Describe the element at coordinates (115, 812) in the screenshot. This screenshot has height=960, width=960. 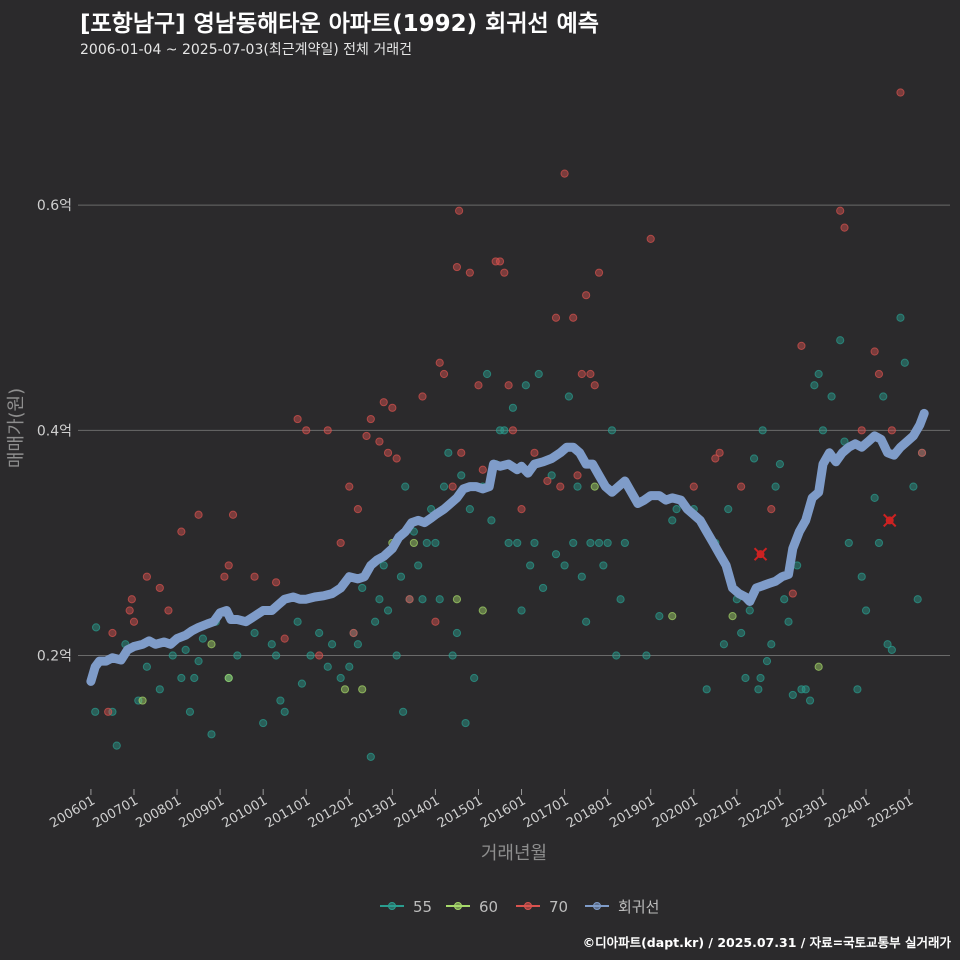
I see `x-tick-label: 200701` at that location.